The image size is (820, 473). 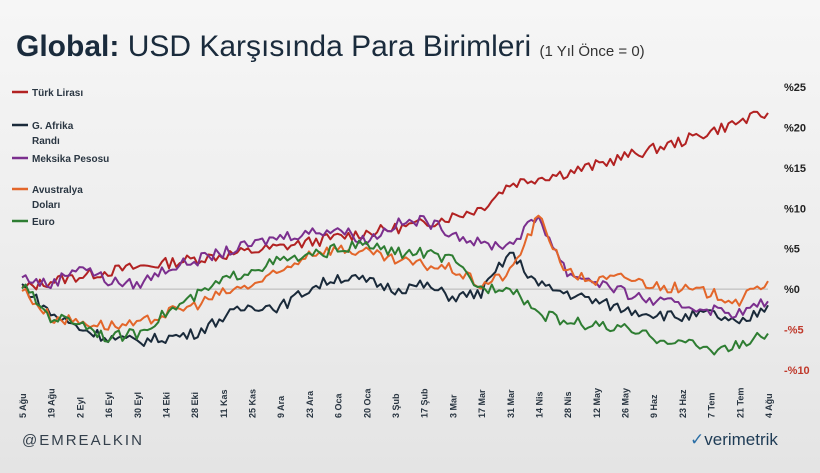 What do you see at coordinates (310, 404) in the screenshot?
I see `x-tick-label: 23 Ara` at bounding box center [310, 404].